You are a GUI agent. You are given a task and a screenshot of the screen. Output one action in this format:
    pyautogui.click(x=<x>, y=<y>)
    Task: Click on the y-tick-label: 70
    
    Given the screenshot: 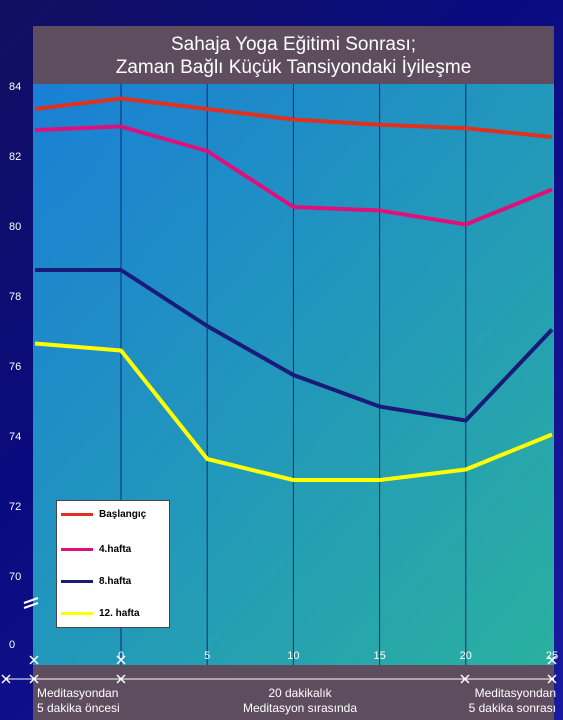 What is the action you would take?
    pyautogui.click(x=15, y=577)
    